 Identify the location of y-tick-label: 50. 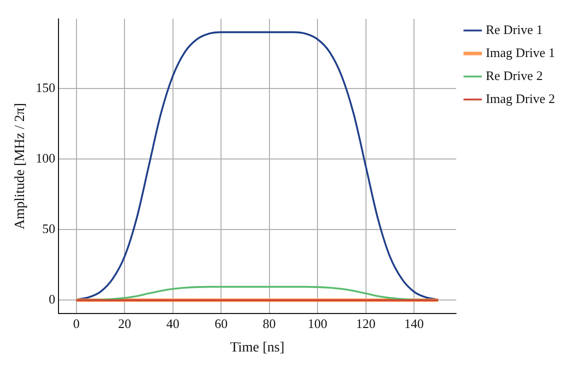
(49, 228).